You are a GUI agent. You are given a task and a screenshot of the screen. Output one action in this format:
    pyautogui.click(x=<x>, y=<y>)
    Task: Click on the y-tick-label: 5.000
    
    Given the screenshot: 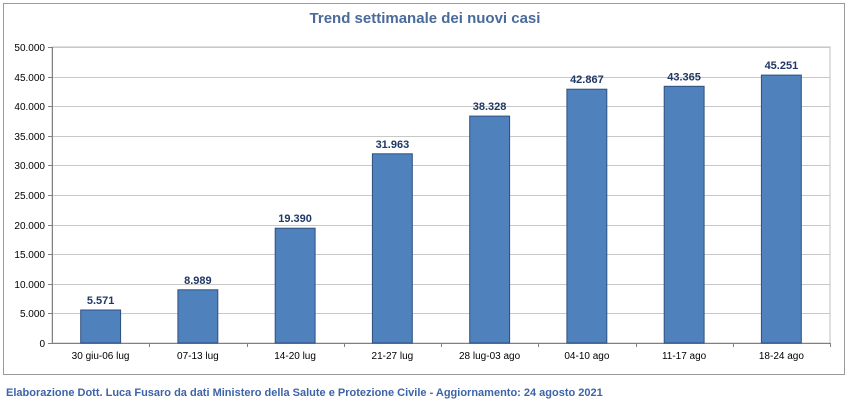 What is the action you would take?
    pyautogui.click(x=32, y=314)
    